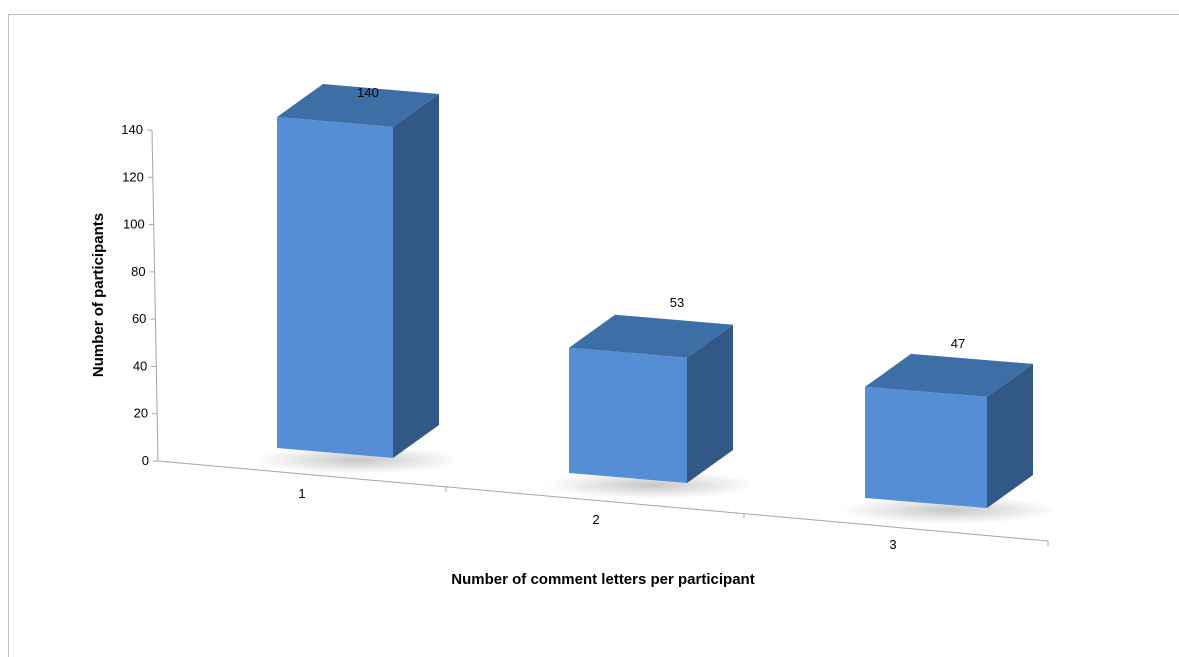 The height and width of the screenshot is (657, 1179). What do you see at coordinates (155, 295) in the screenshot?
I see `y-axis-line` at bounding box center [155, 295].